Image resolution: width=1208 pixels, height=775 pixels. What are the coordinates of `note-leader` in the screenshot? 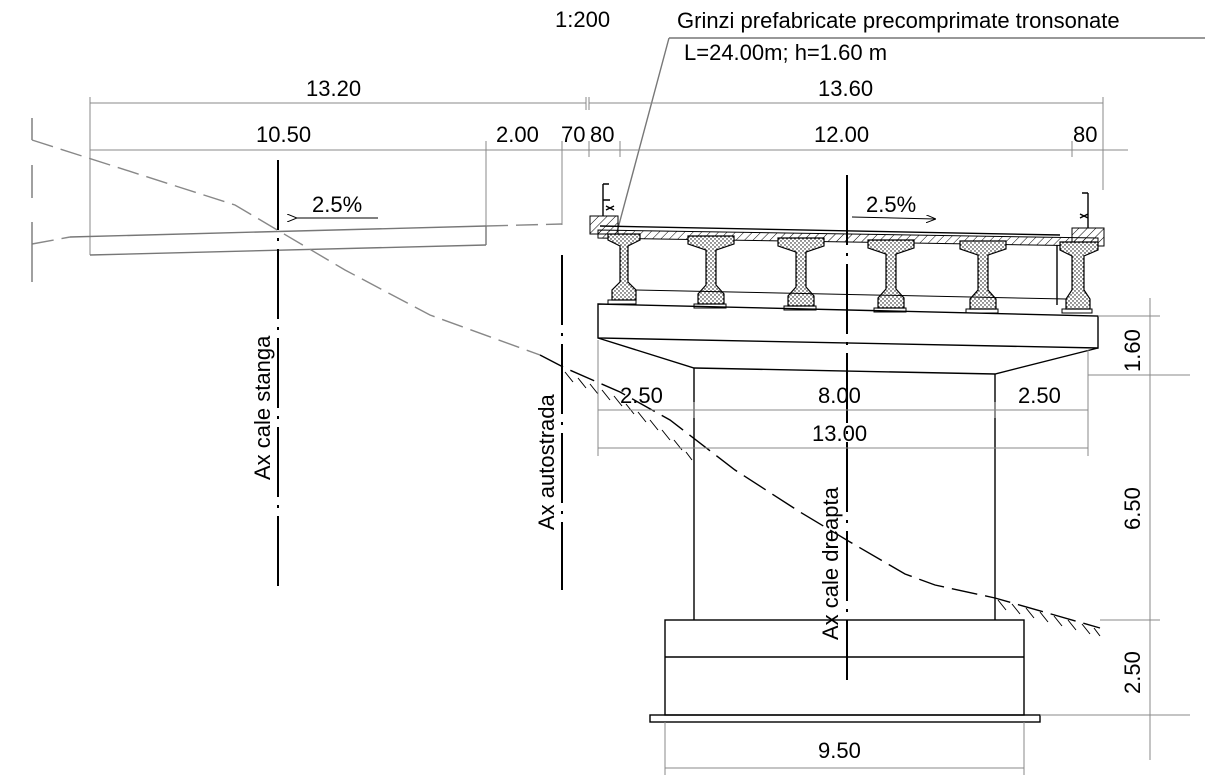 It's located at (910, 135).